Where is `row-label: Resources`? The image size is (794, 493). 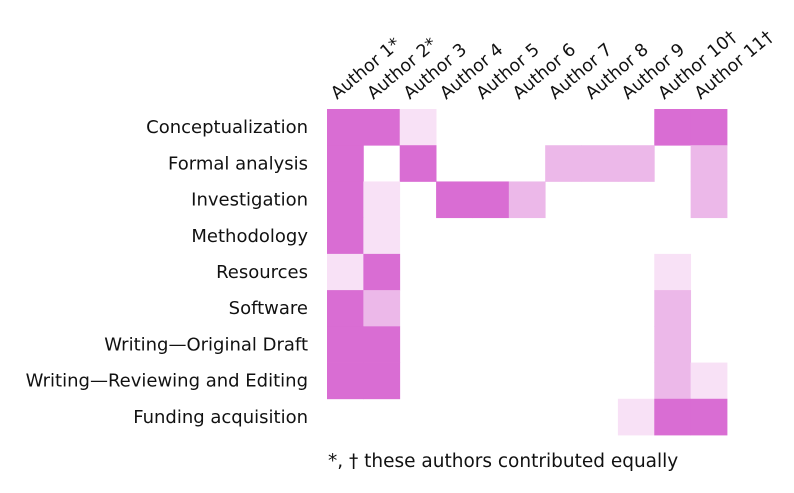 row-label: Resources is located at coordinates (262, 272).